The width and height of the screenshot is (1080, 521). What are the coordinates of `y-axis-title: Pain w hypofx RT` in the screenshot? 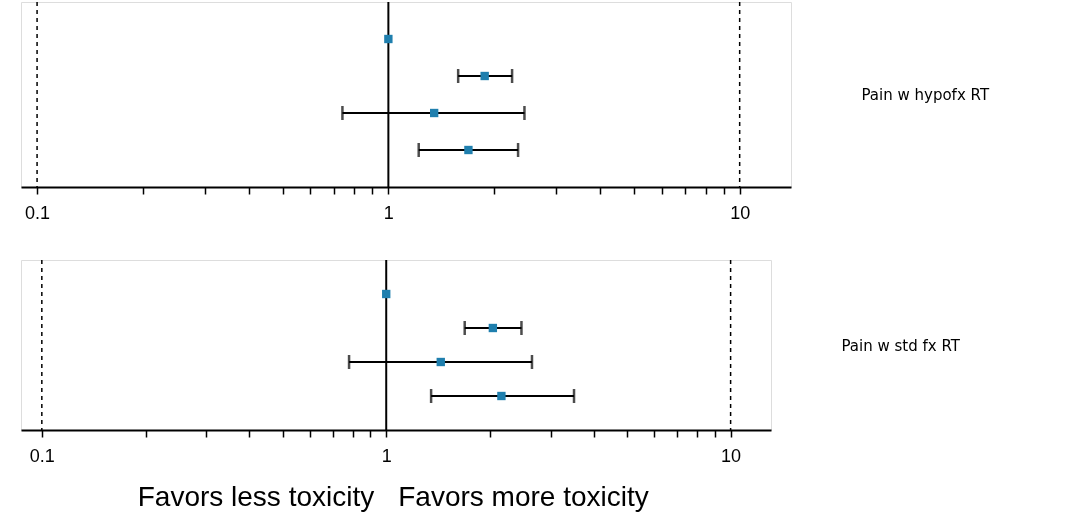 It's located at (925, 95).